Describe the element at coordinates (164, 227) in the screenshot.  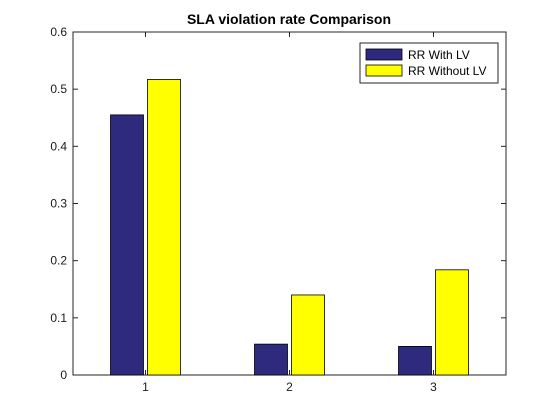
I see `bar-series2-cat1` at that location.